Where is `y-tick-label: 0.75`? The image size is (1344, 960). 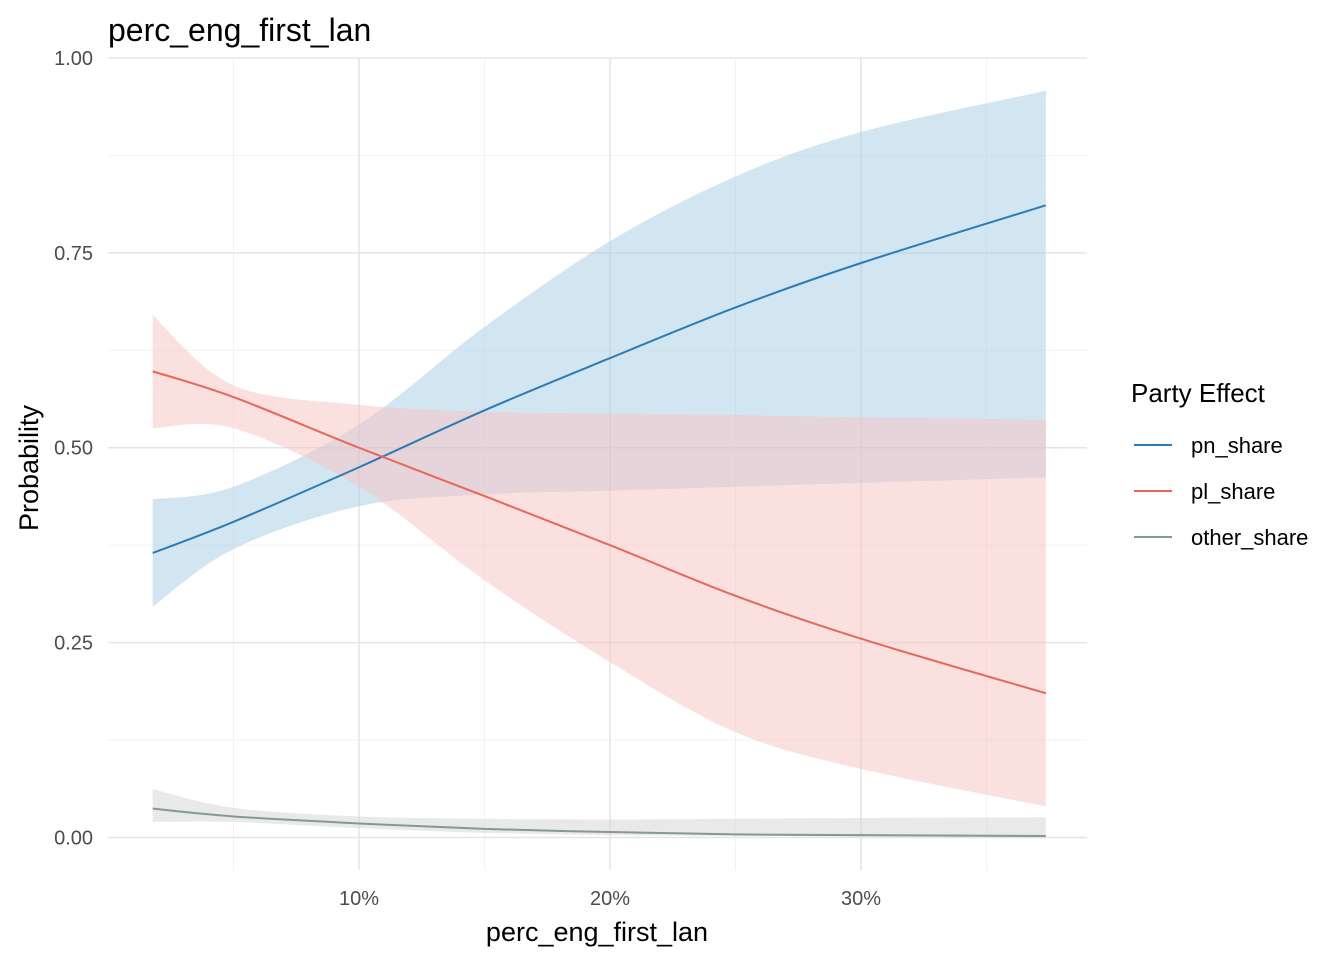 y-tick-label: 0.75 is located at coordinates (73, 254).